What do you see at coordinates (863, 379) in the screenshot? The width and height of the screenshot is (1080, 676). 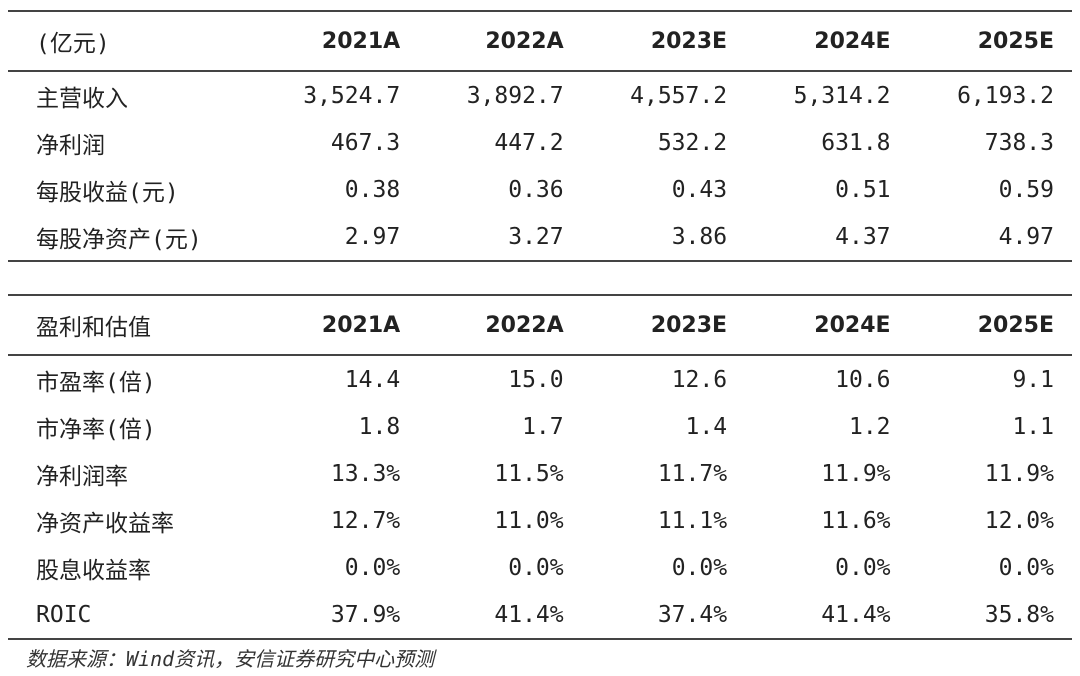 I see `table-cell: 10.6` at bounding box center [863, 379].